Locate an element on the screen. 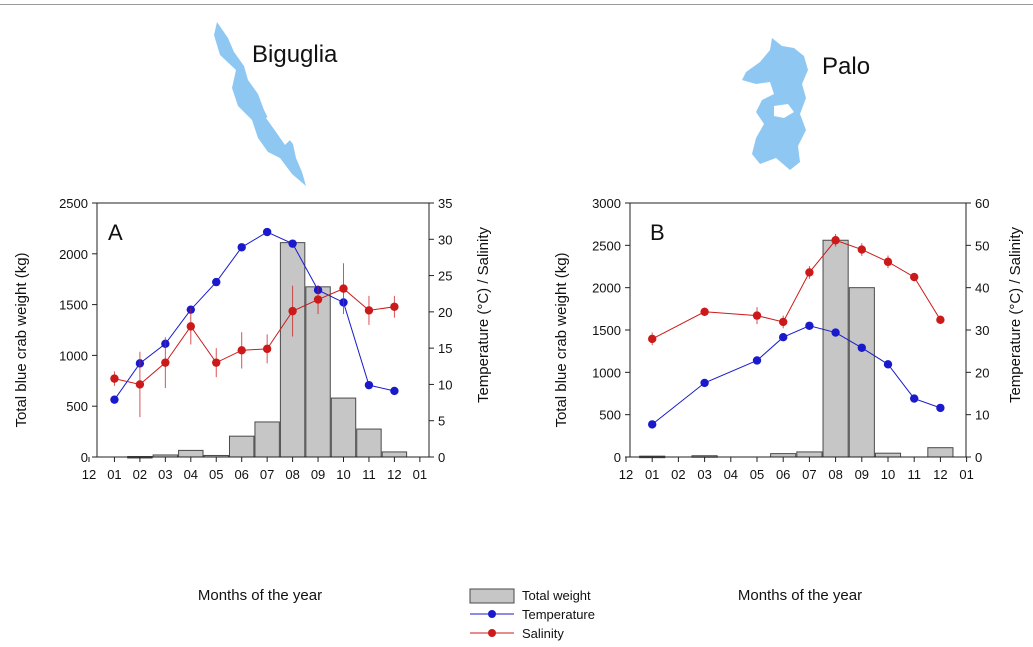  y-tick-label-left: 1500 is located at coordinates (73, 305).